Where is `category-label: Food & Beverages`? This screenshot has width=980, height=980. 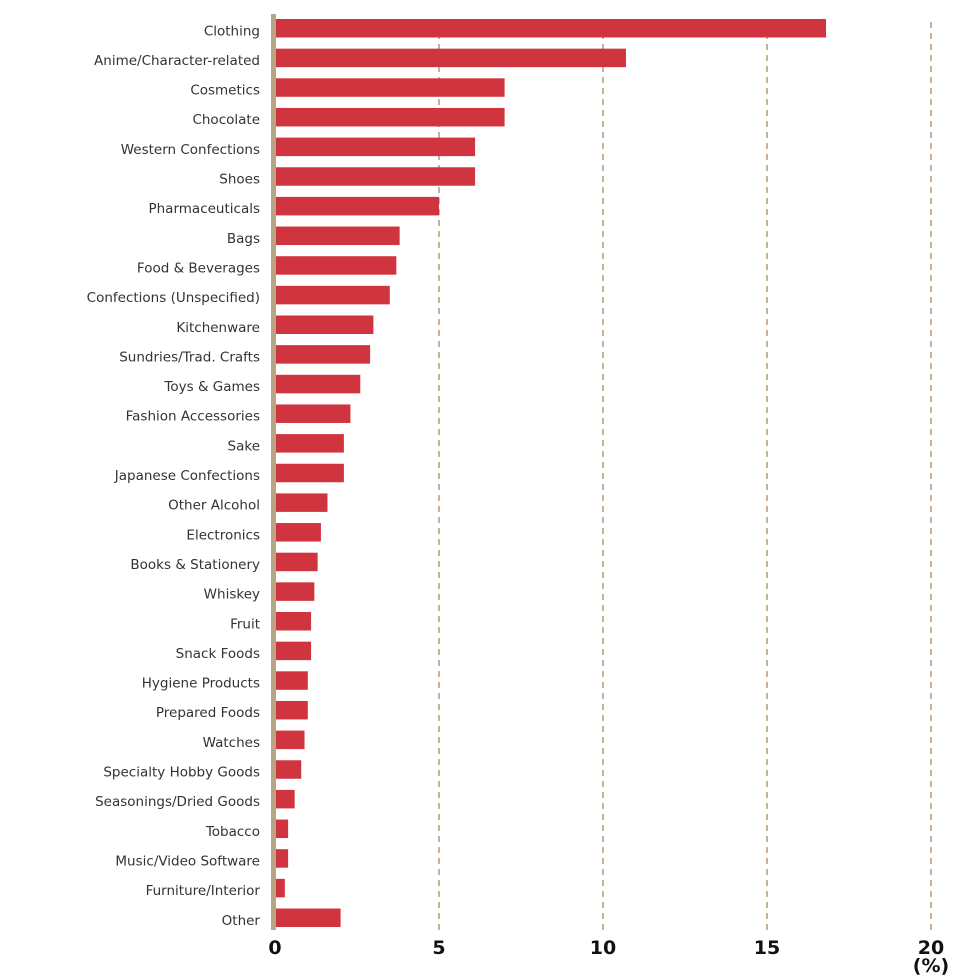 category-label: Food & Beverages is located at coordinates (198, 268).